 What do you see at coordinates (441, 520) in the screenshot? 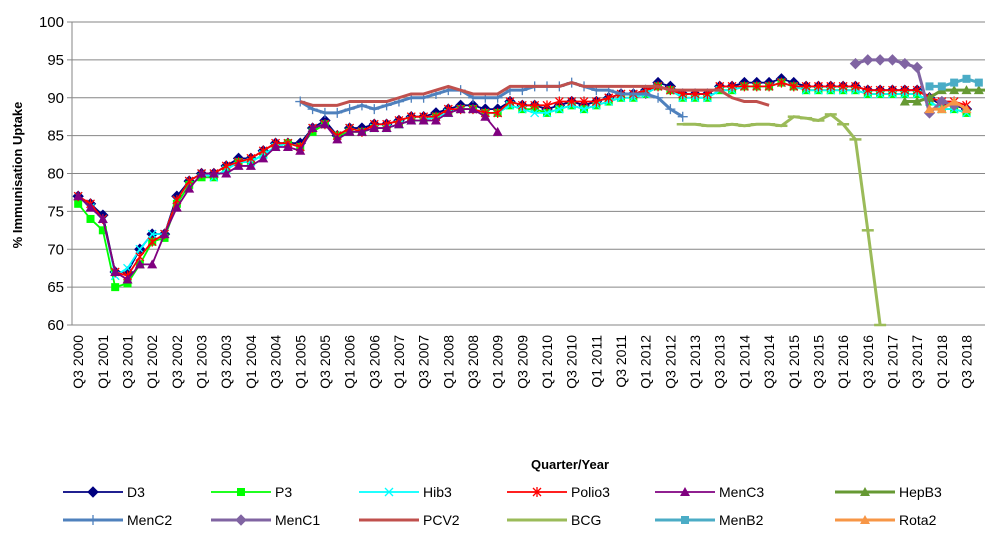
I see `legend-label: PCV2` at bounding box center [441, 520].